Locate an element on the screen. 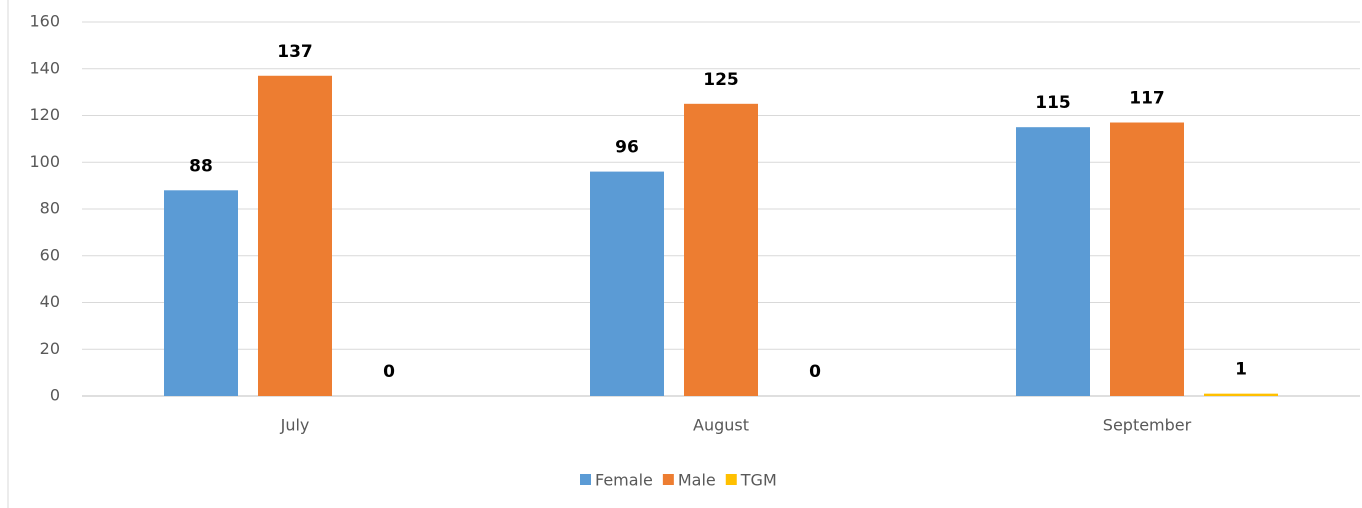  y-tick-label: 40 is located at coordinates (50, 301).